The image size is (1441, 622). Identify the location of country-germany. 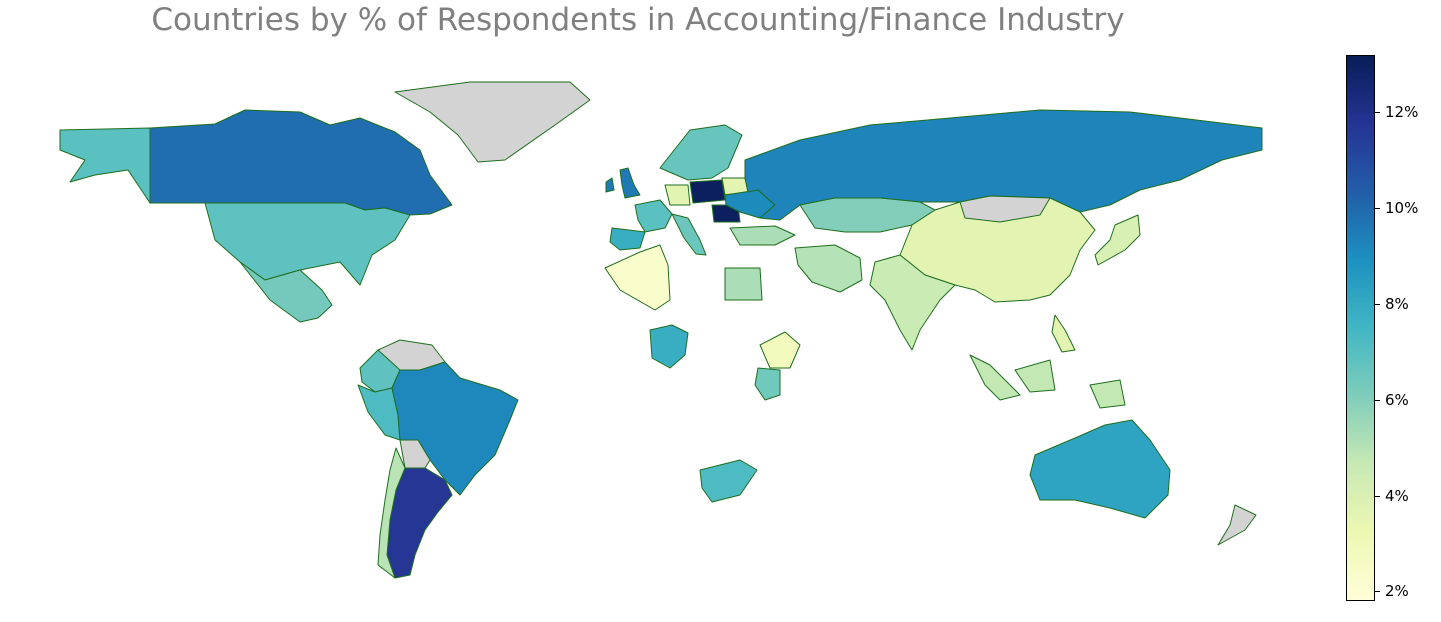
(677, 195).